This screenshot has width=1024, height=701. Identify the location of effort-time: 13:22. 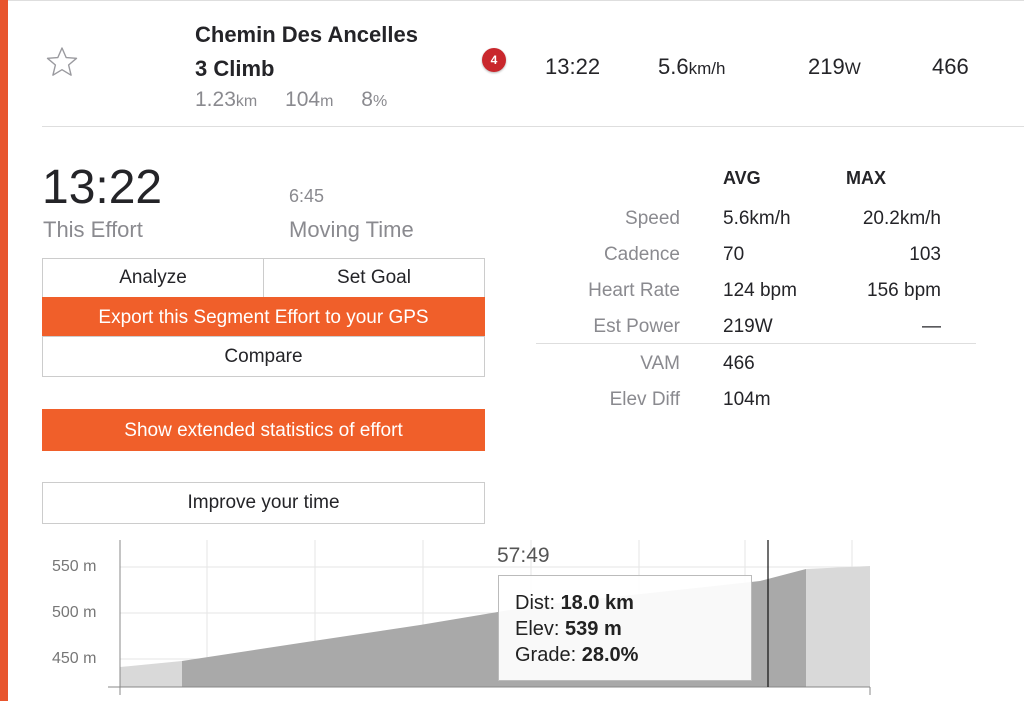
(102, 187).